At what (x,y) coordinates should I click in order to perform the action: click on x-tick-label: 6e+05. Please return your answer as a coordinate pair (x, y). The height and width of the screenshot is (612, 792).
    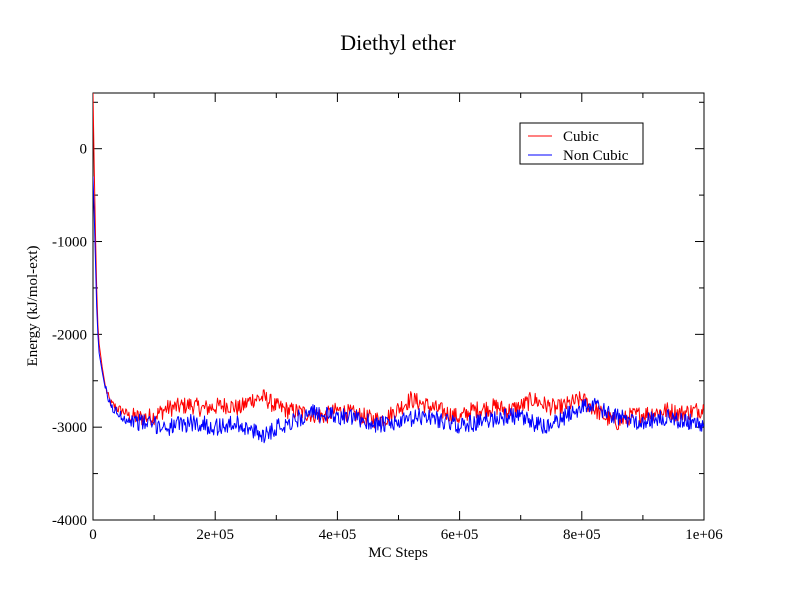
    Looking at the image, I should click on (460, 535).